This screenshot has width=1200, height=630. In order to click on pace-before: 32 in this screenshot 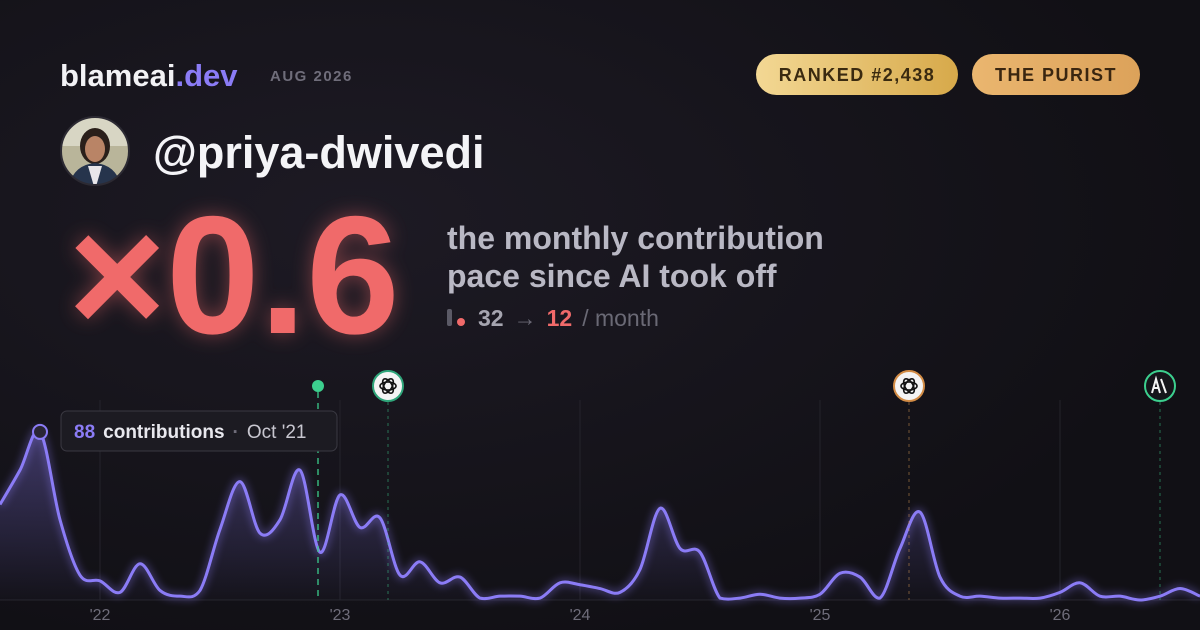, I will do `click(491, 318)`.